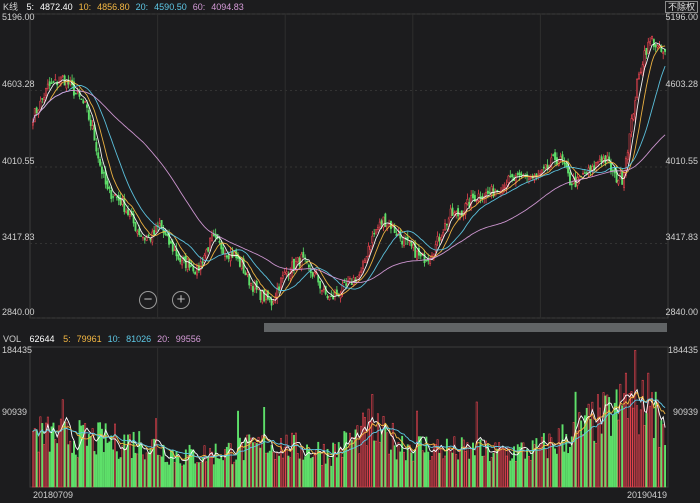  What do you see at coordinates (148, 300) in the screenshot?
I see `zoom-out-button: −` at bounding box center [148, 300].